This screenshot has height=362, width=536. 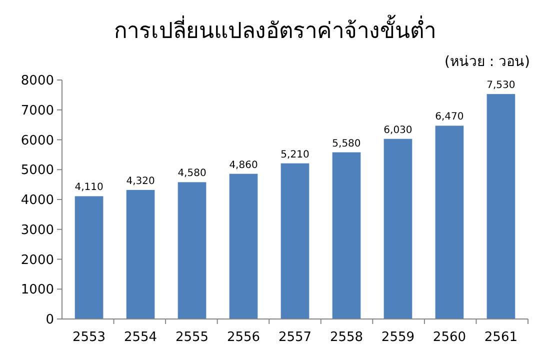 What do you see at coordinates (398, 130) in the screenshot?
I see `data-label: 6,030` at bounding box center [398, 130].